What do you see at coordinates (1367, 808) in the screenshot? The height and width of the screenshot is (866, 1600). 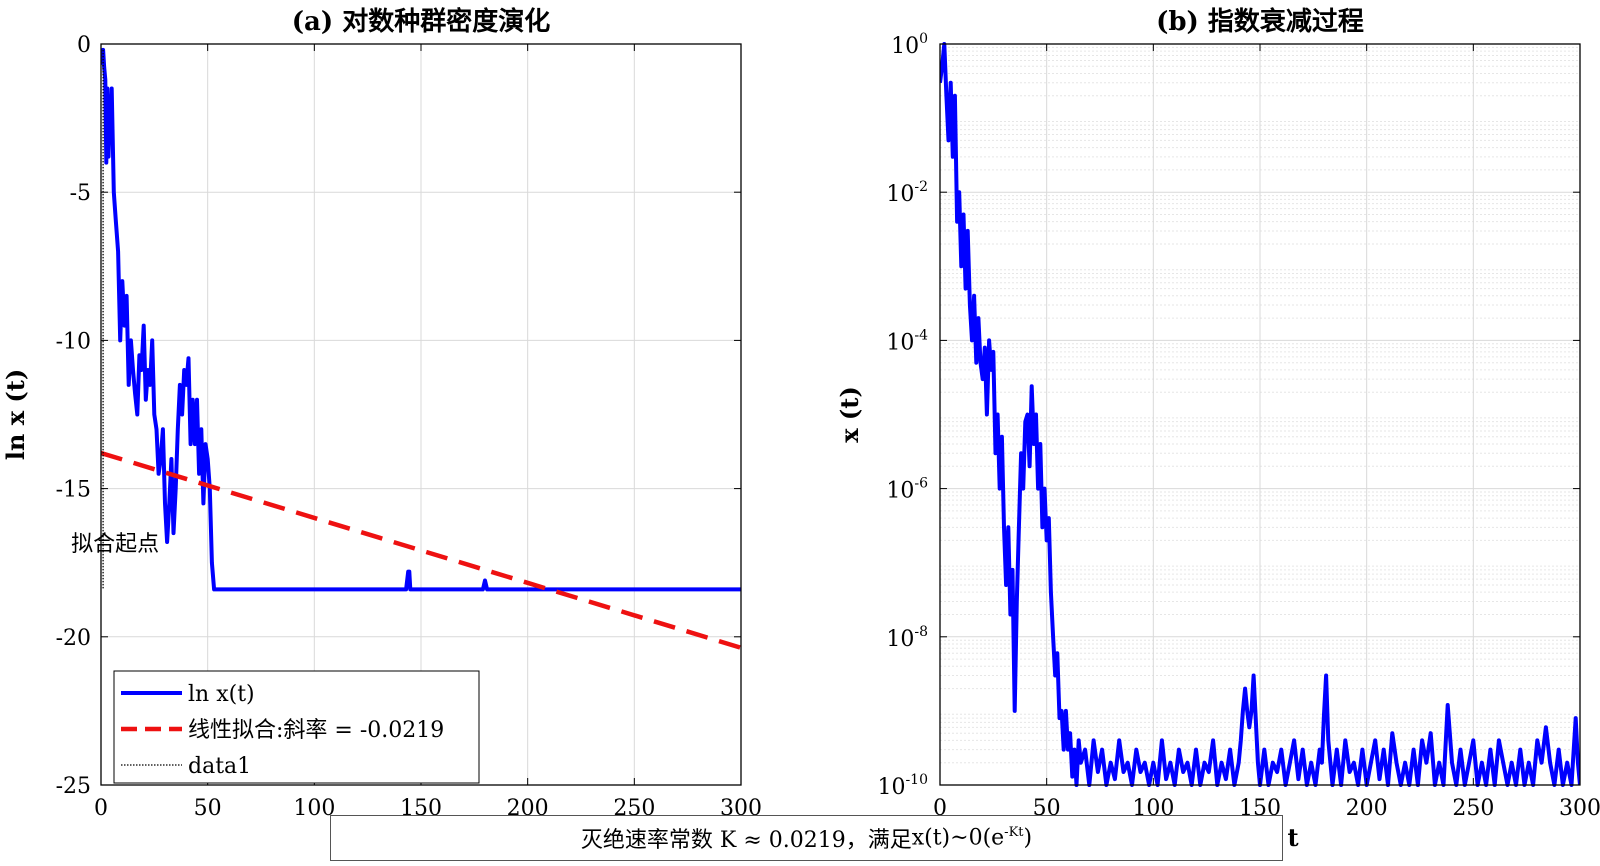 I see `x-tick-label: 200` at bounding box center [1367, 808].